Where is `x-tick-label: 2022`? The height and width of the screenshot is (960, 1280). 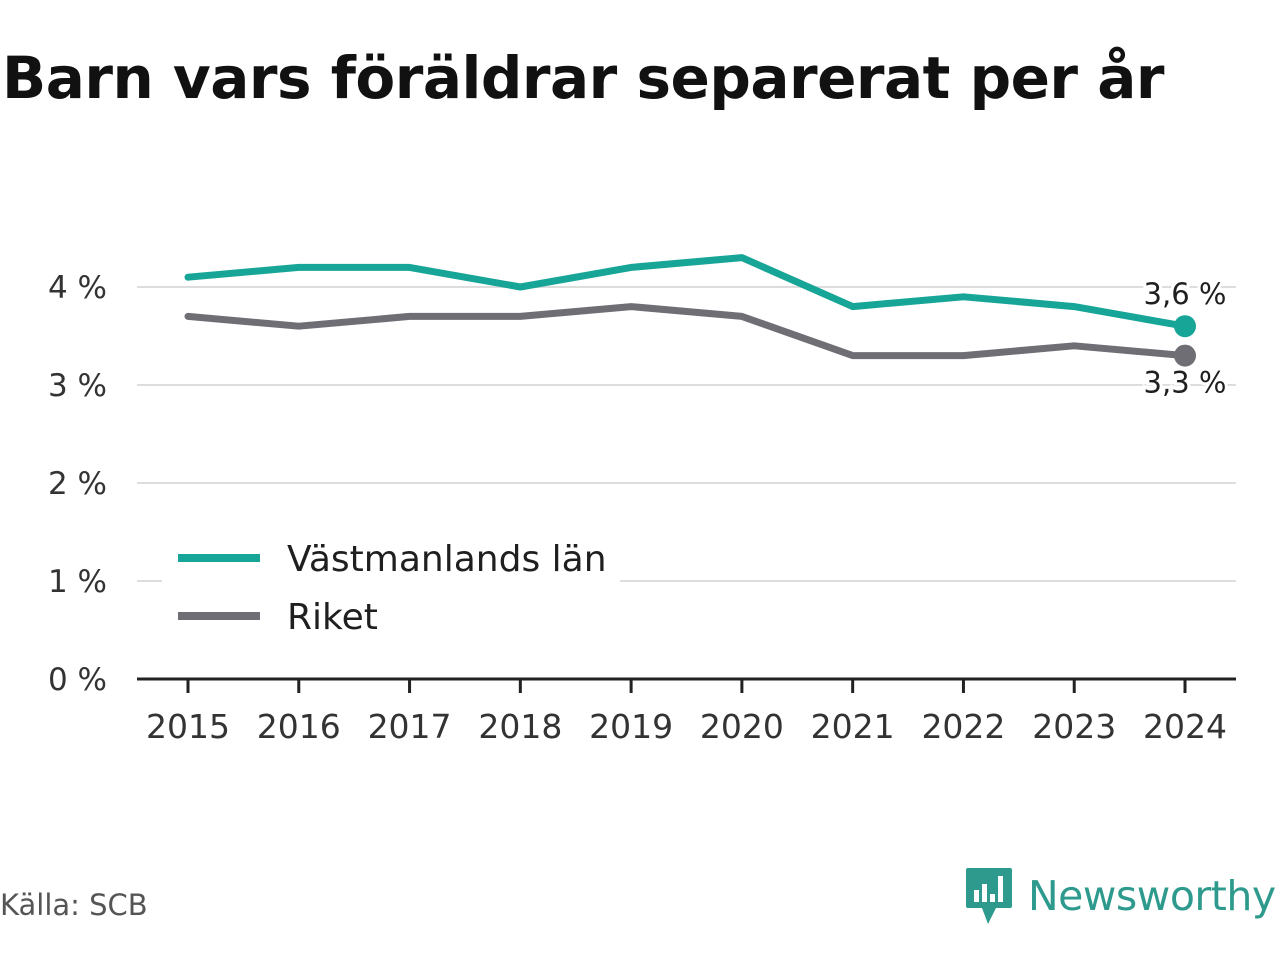 x-tick-label: 2022 is located at coordinates (963, 726).